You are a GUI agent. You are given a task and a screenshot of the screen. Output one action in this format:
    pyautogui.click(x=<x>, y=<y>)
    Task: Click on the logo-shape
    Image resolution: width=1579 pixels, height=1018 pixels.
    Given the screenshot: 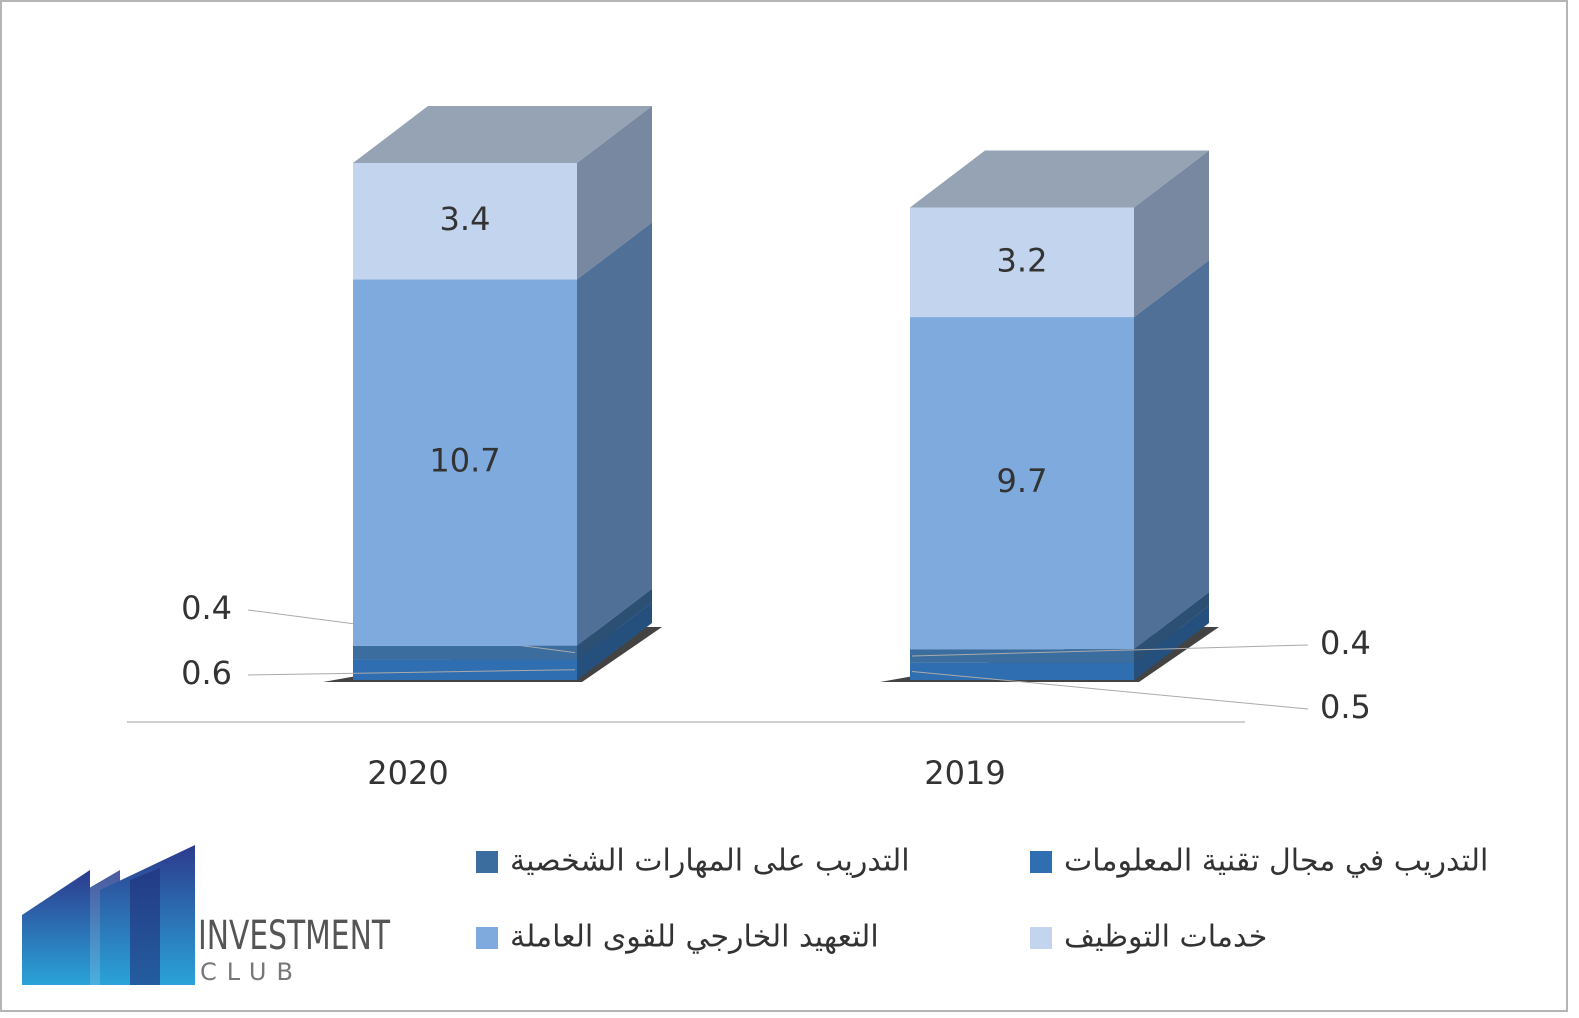 What is the action you would take?
    pyautogui.click(x=145, y=926)
    